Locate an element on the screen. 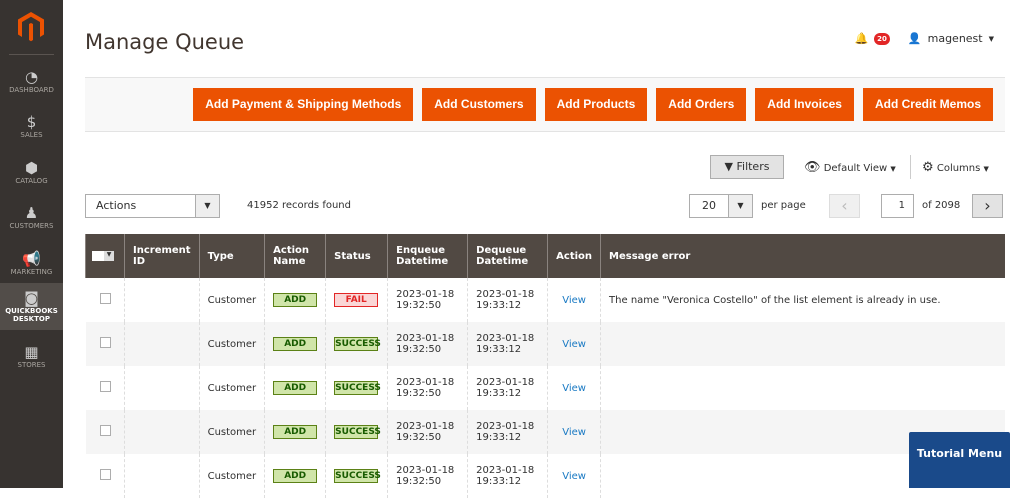 The height and width of the screenshot is (498, 1024). store-icon: ▦ is located at coordinates (31, 352).